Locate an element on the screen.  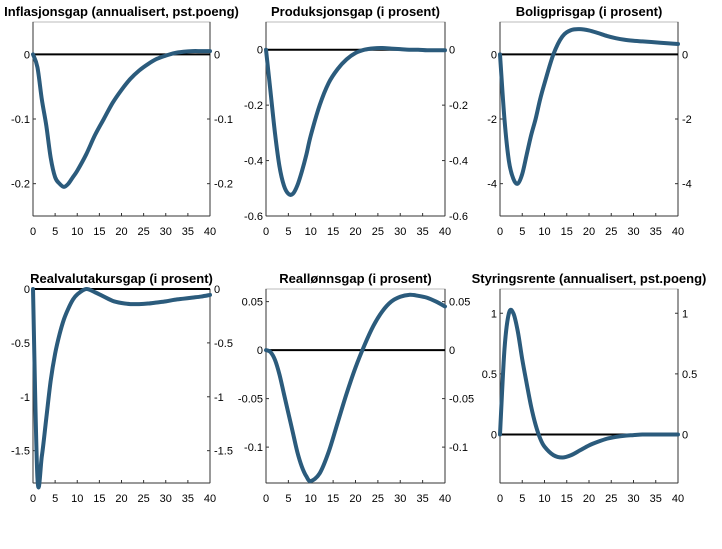
panel-title: Styringsrente (annualisert, pst.poeng) is located at coordinates (589, 278).